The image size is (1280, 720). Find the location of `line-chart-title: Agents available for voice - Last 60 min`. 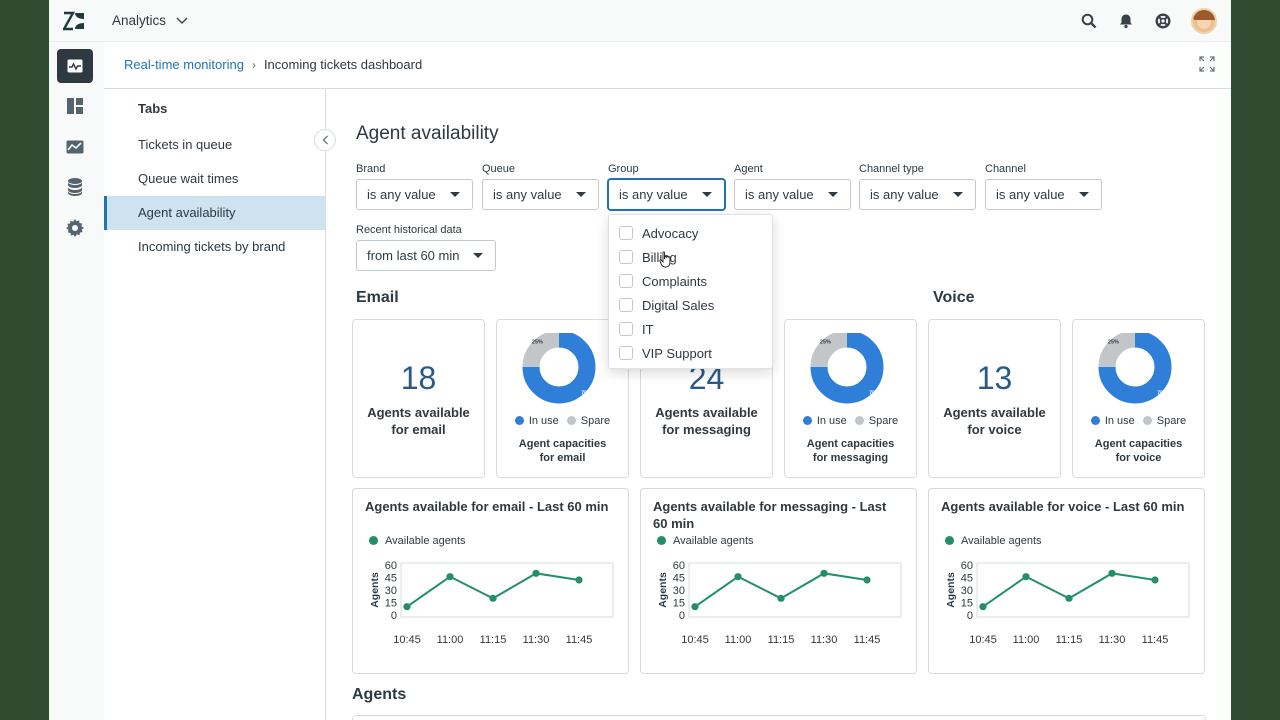

line-chart-title: Agents available for voice - Last 60 min is located at coordinates (1063, 506).